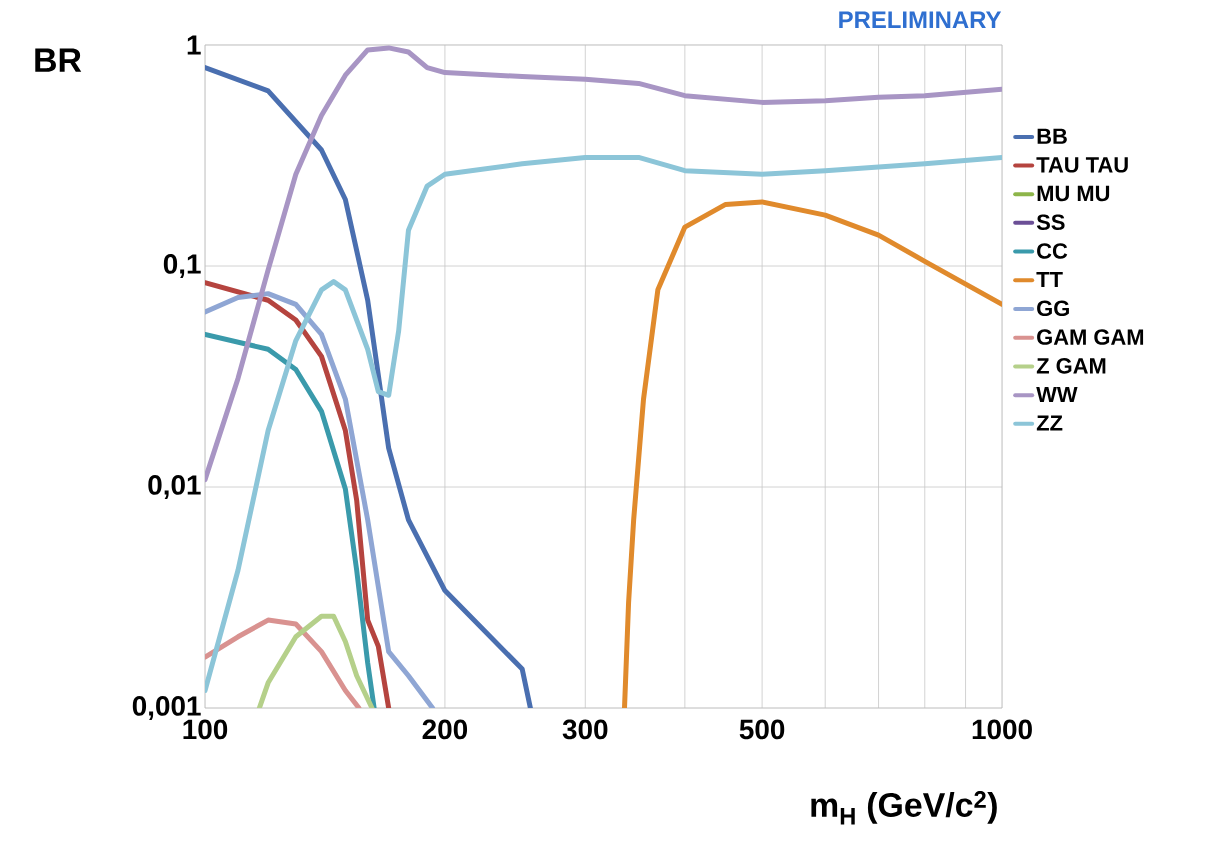 The width and height of the screenshot is (1212, 853). I want to click on text: PRELIMINARY, so click(920, 19).